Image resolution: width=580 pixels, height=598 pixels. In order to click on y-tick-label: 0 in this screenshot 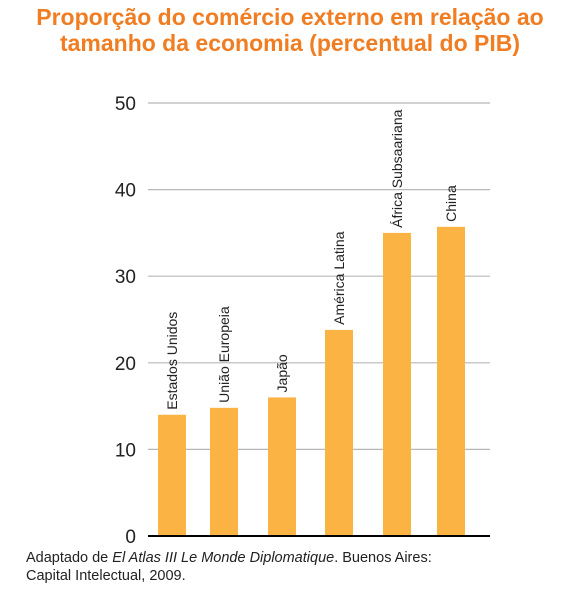, I will do `click(130, 537)`.